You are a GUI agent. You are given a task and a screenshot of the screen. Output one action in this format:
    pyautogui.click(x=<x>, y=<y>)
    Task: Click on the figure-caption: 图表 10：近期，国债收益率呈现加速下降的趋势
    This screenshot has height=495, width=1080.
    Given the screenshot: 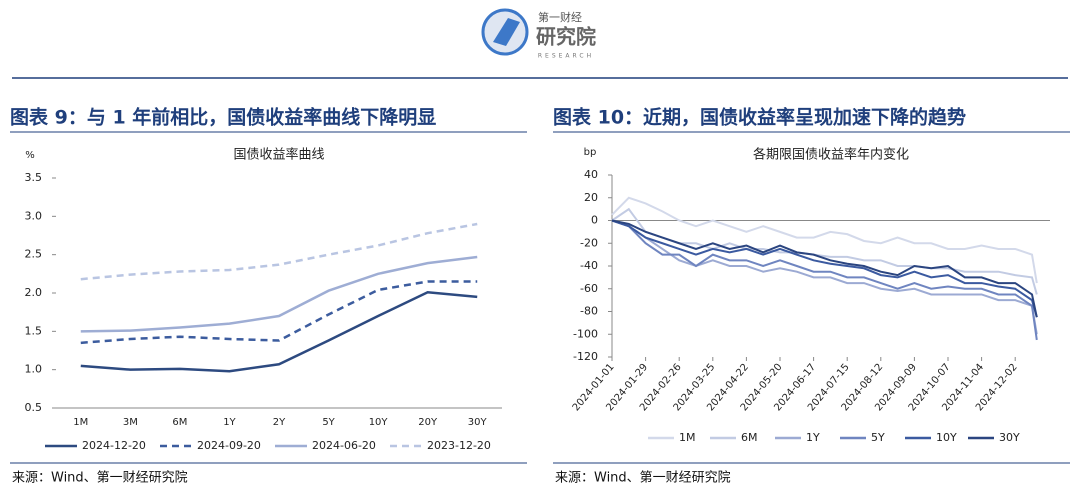 What is the action you would take?
    pyautogui.click(x=759, y=117)
    